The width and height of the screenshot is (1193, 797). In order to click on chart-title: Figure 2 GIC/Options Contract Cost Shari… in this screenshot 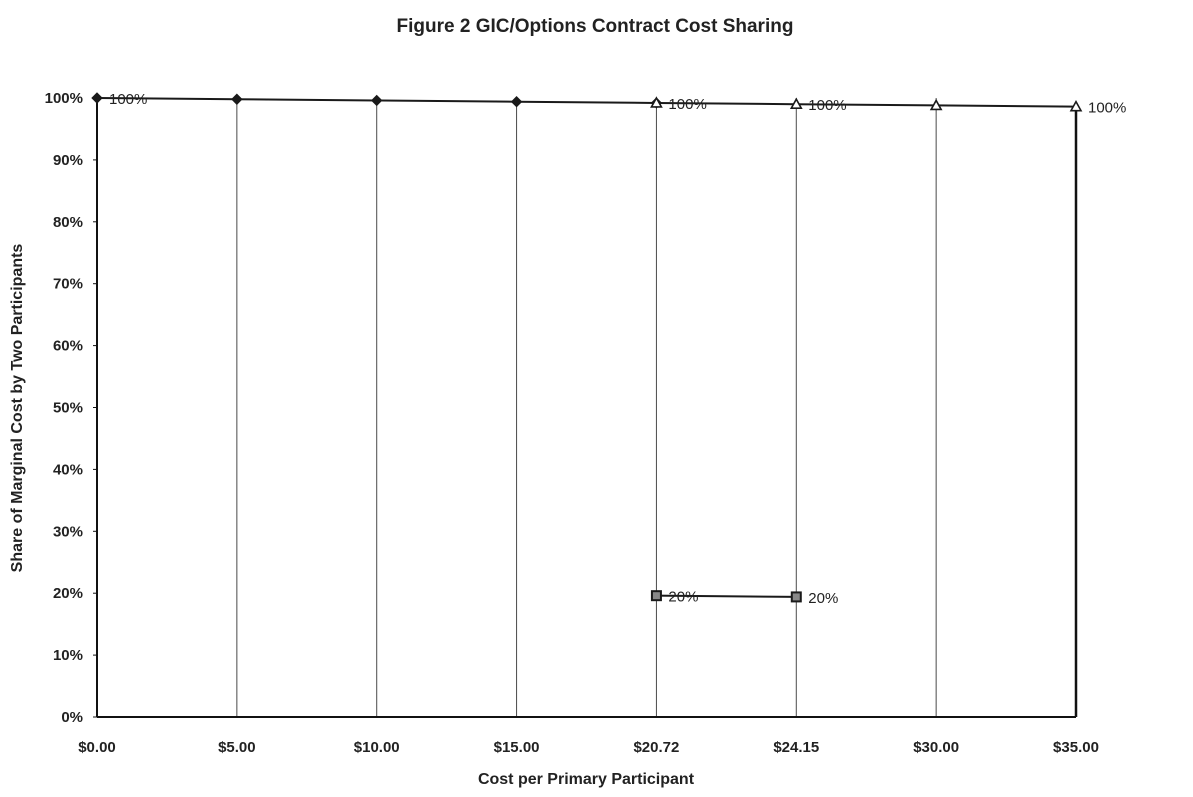, I will do `click(595, 26)`.